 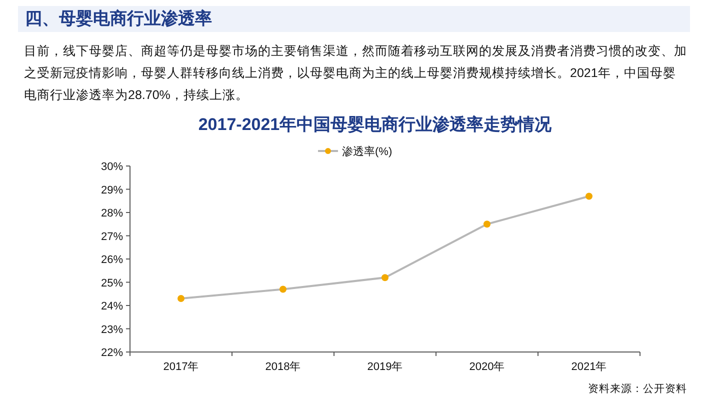 I want to click on y-tick-label: 27%, so click(x=112, y=236).